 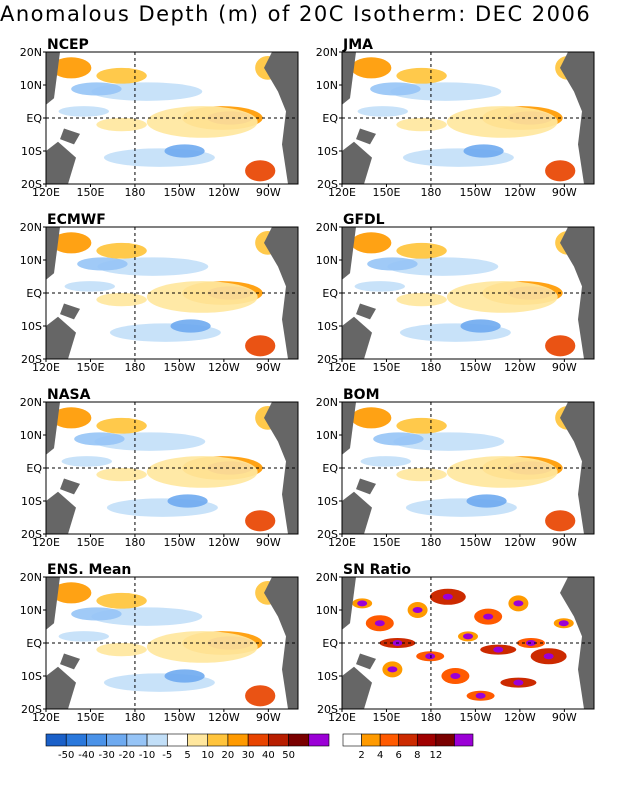 I want to click on colorbar-tick-label: 40, so click(x=268, y=755).